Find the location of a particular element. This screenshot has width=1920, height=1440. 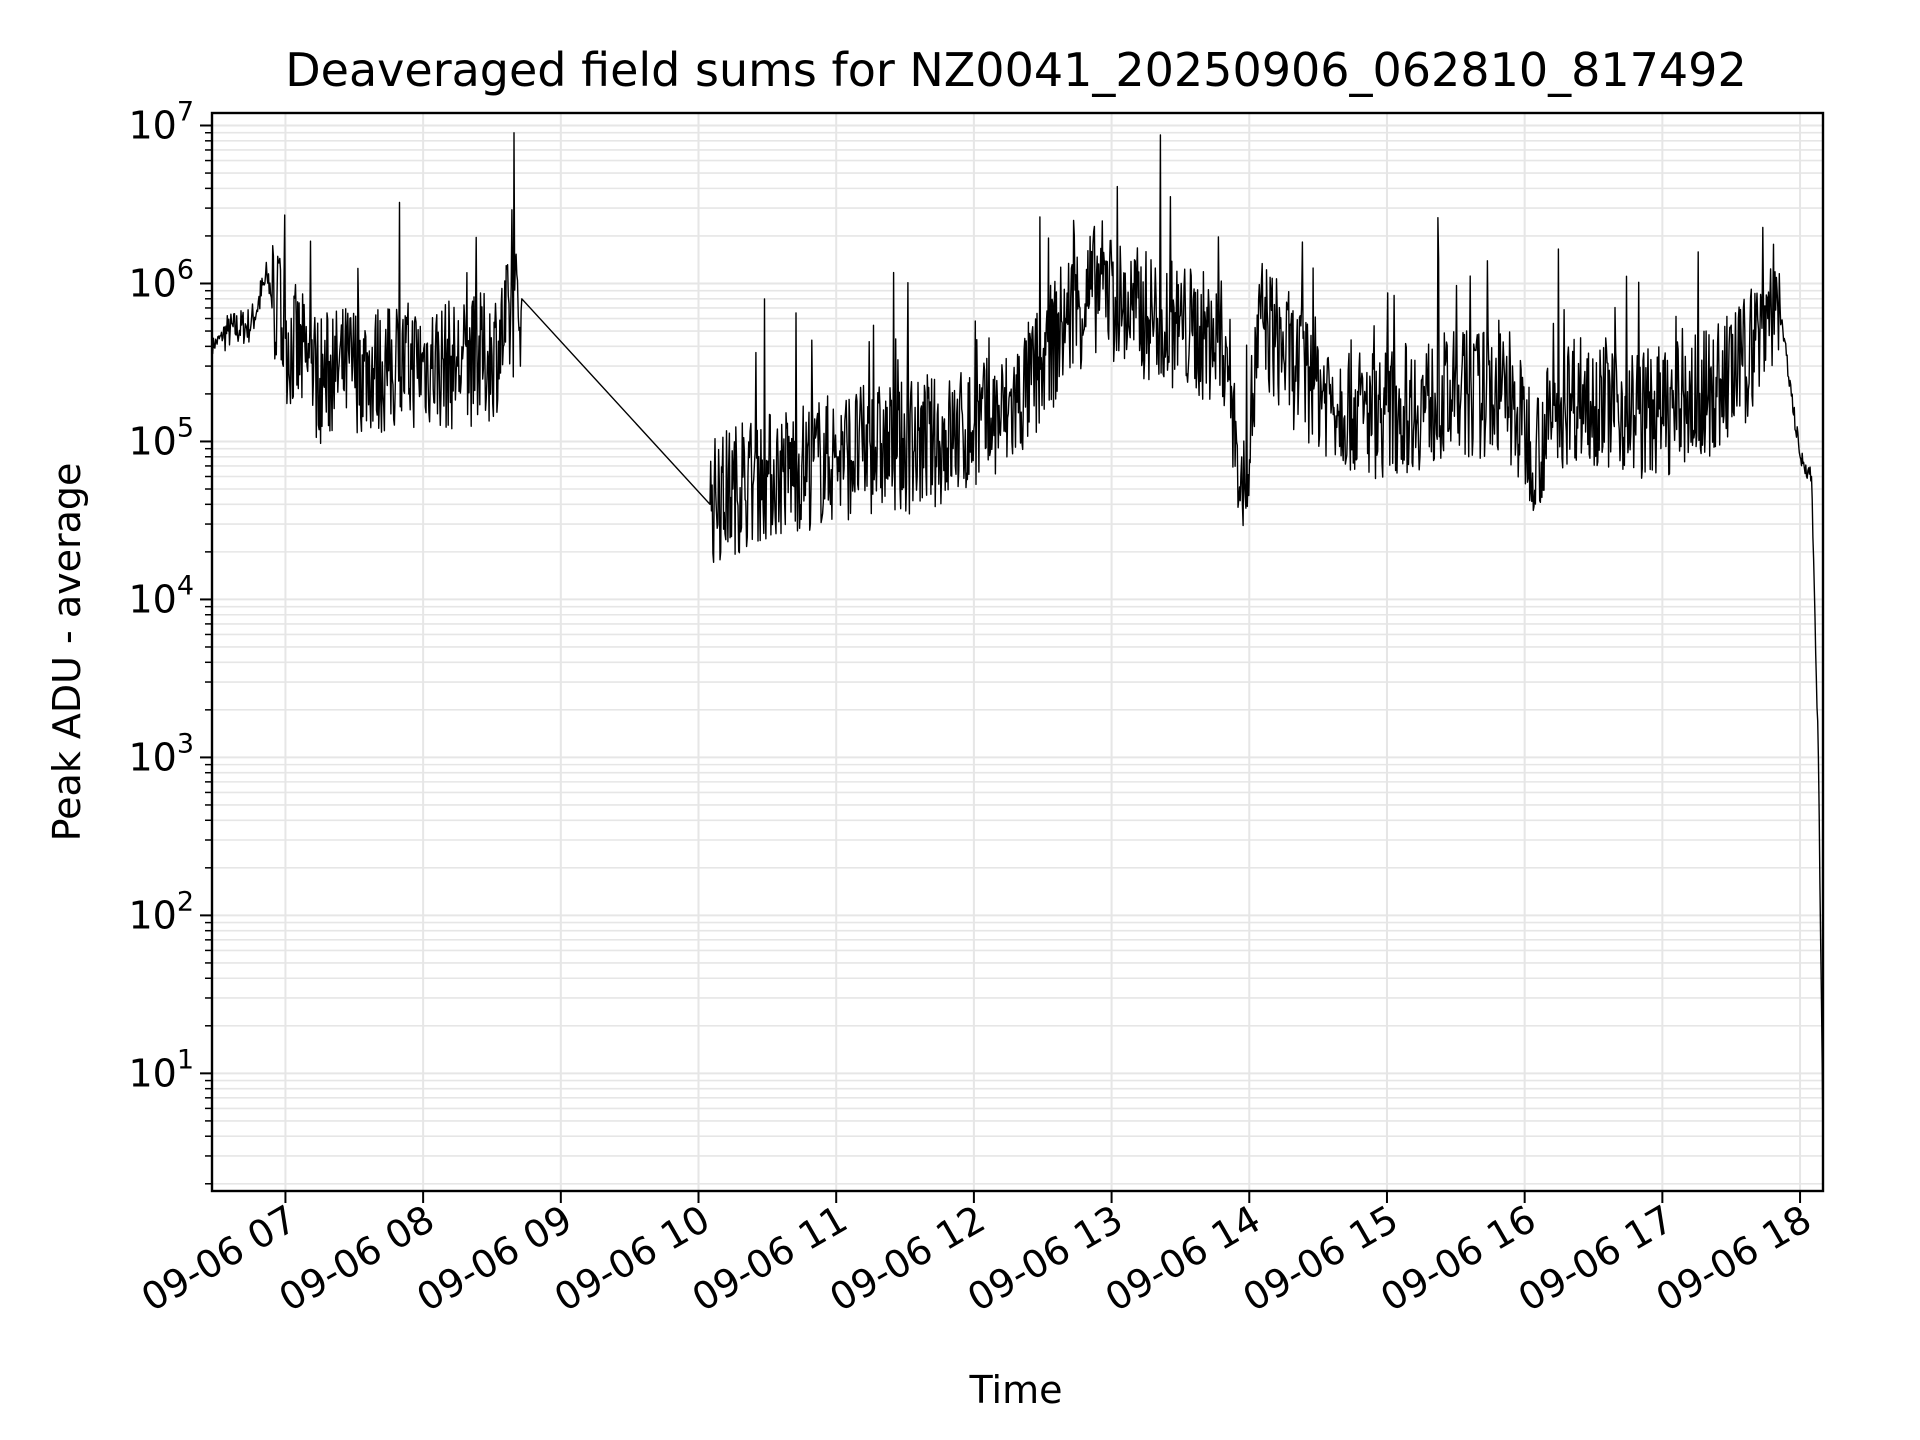

y-tick-label: 10⁵ is located at coordinates (161, 437).